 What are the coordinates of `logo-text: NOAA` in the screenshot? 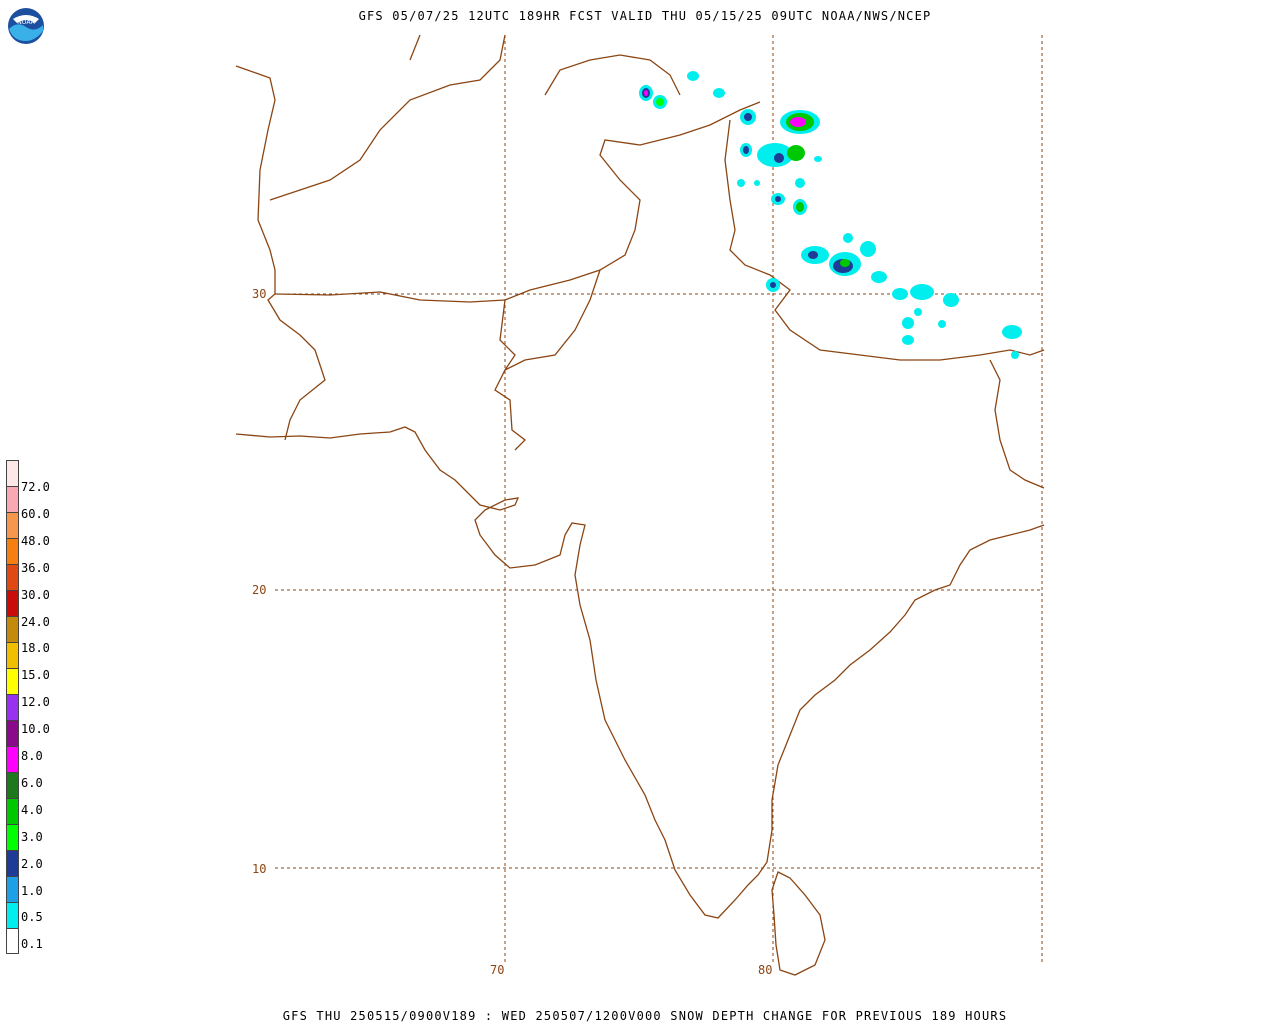 It's located at (26, 22).